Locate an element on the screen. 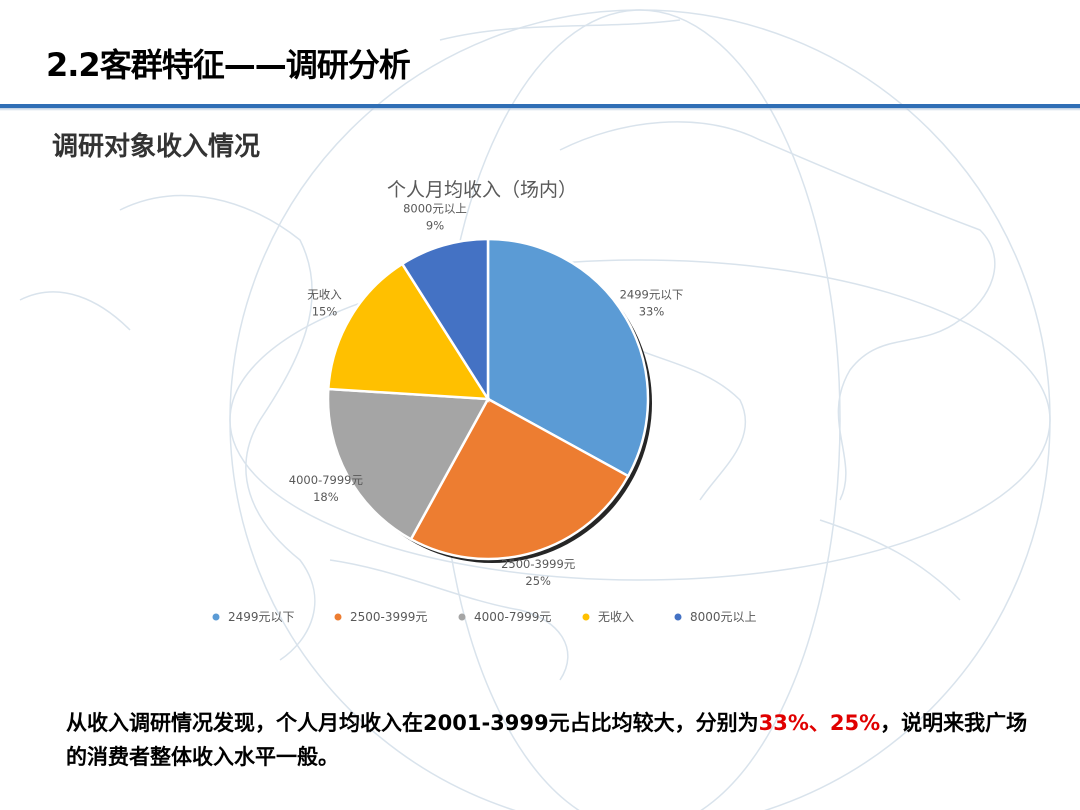  chart-legend: 2499元以下 2500-3999元 4000-7999元 无收入 8000元以上 is located at coordinates (484, 617).